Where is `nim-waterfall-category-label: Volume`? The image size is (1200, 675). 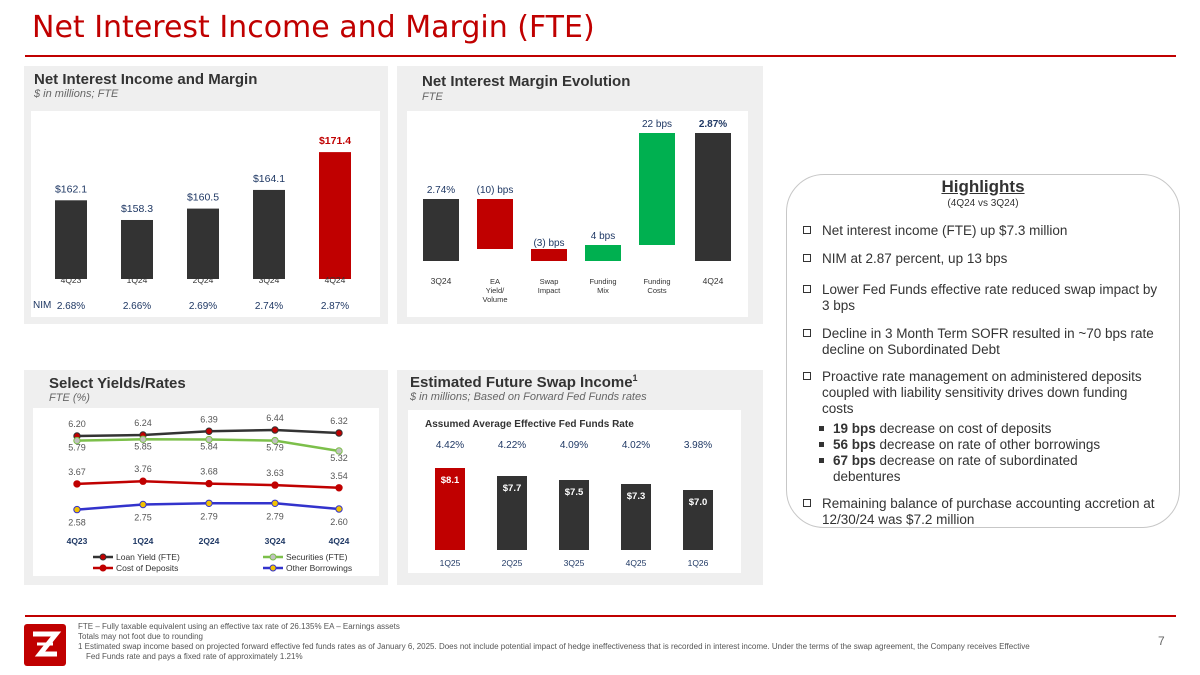
nim-waterfall-category-label: Volume is located at coordinates (494, 299).